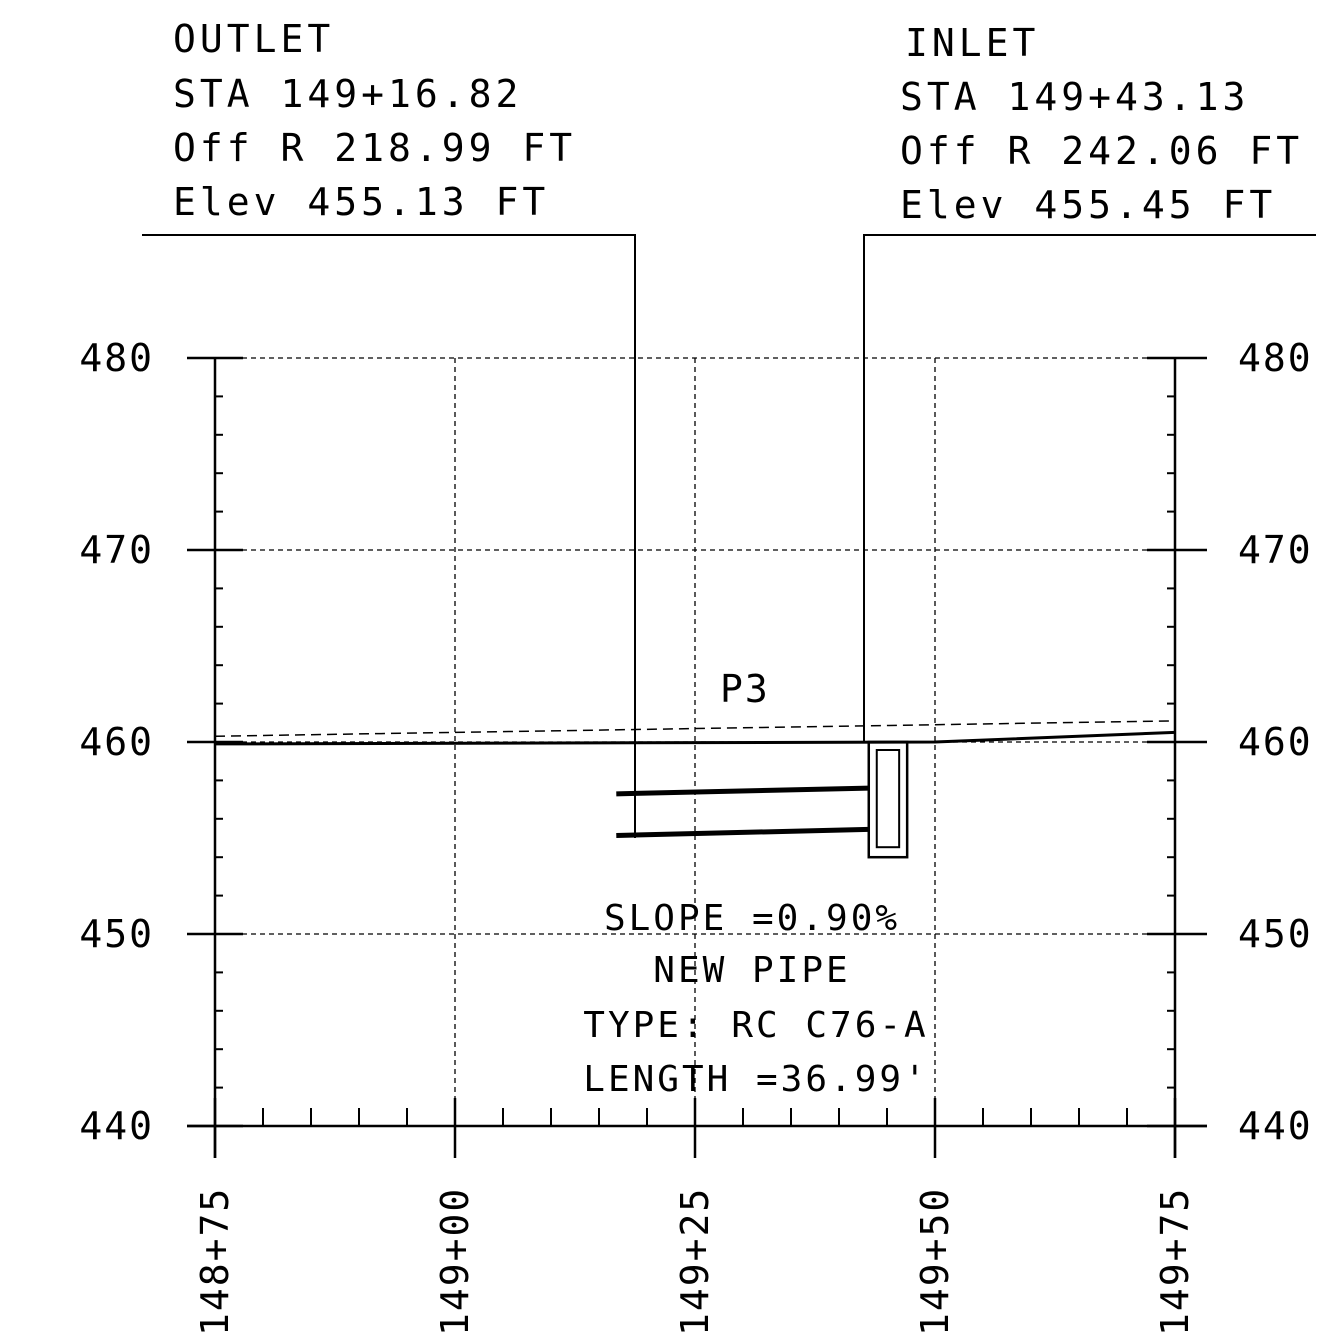  What do you see at coordinates (745, 689) in the screenshot?
I see `structure-label: P3` at bounding box center [745, 689].